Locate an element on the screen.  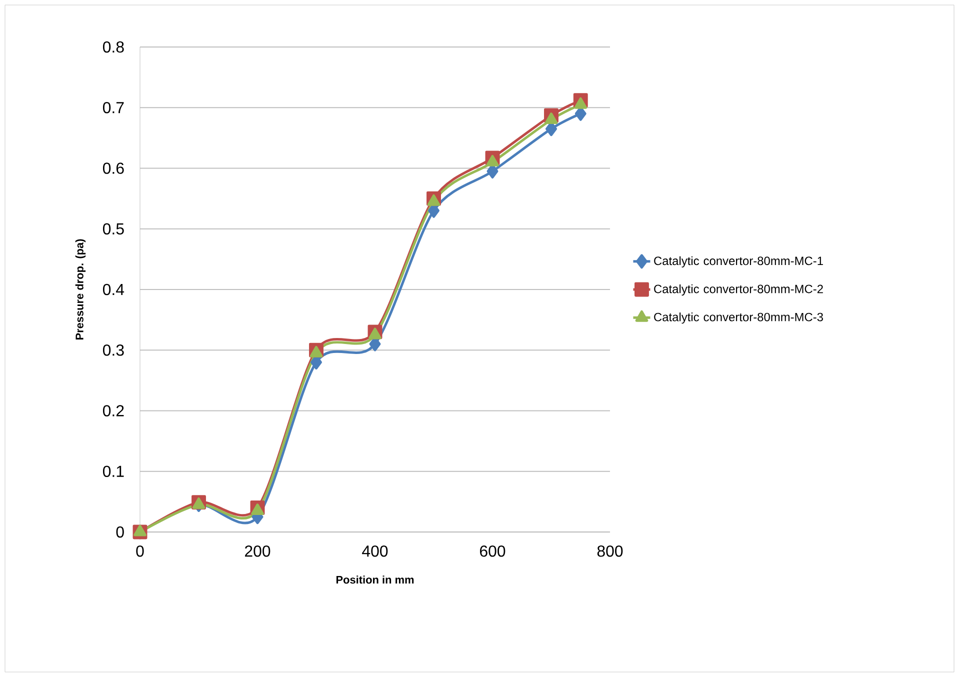
y-tick-label: 0.3 is located at coordinates (113, 350).